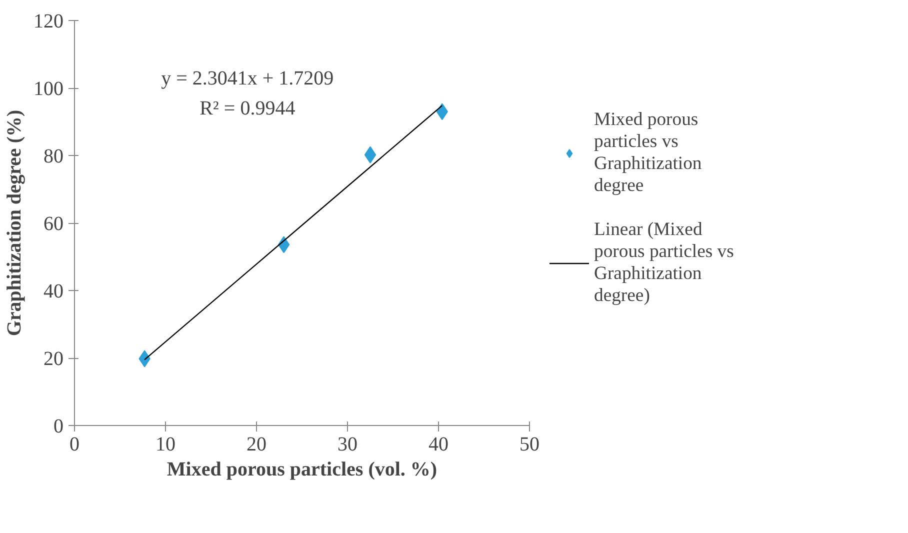 The height and width of the screenshot is (533, 908). Describe the element at coordinates (75, 445) in the screenshot. I see `x-tick-label: 0` at that location.